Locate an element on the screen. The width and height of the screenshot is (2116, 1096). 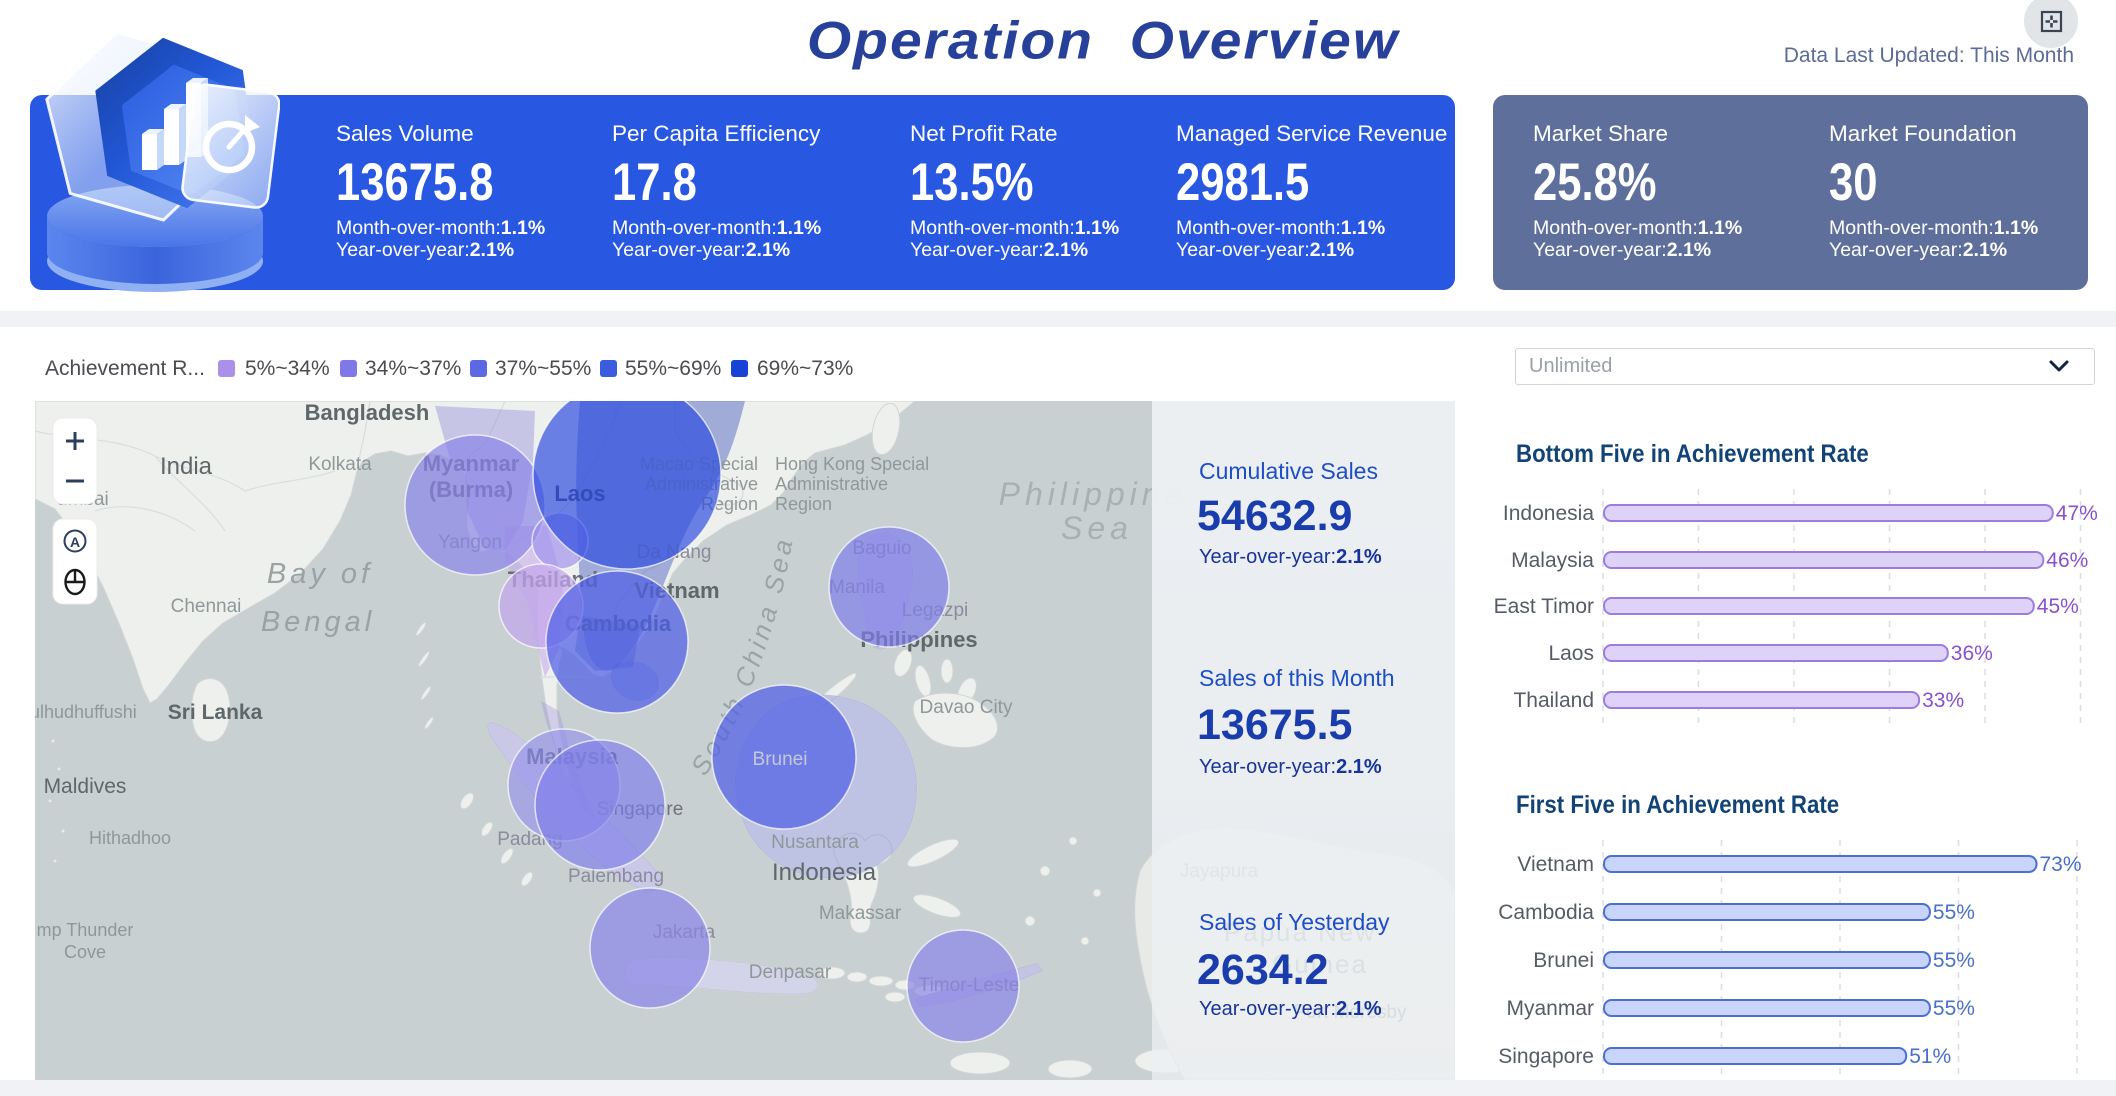
svg-text: A is located at coordinates (75, 542).